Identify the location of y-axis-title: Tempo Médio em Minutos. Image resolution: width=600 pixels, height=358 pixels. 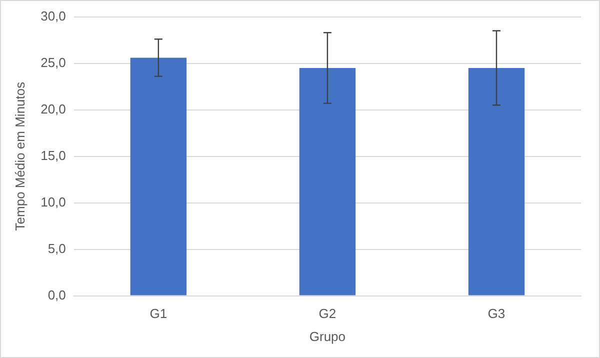
(20, 156).